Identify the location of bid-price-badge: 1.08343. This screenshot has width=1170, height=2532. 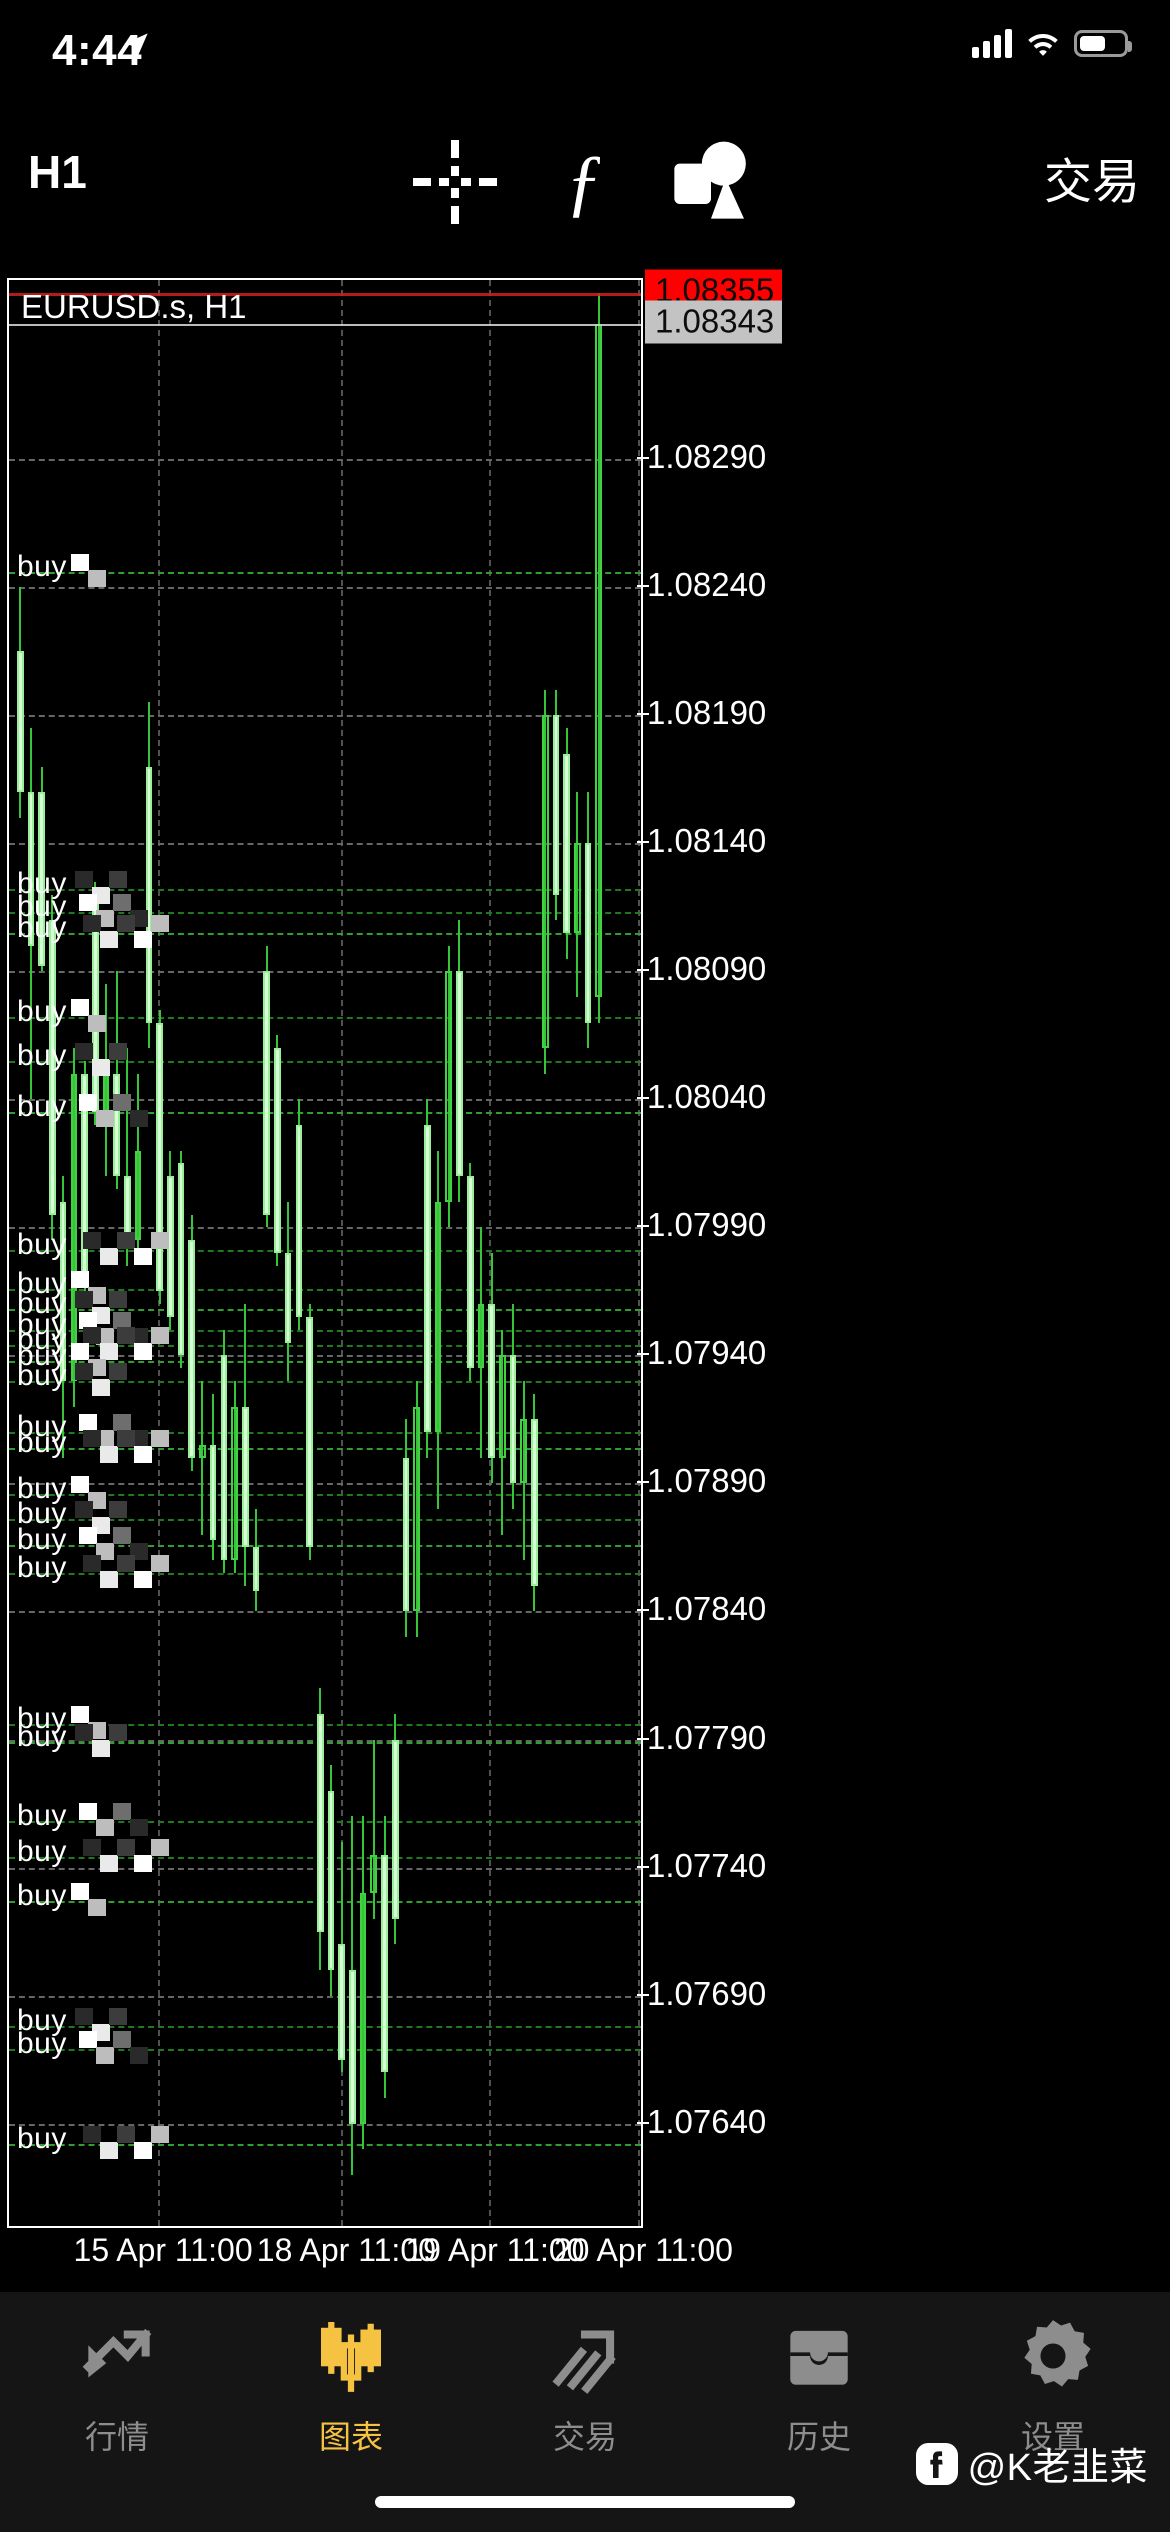
(714, 322).